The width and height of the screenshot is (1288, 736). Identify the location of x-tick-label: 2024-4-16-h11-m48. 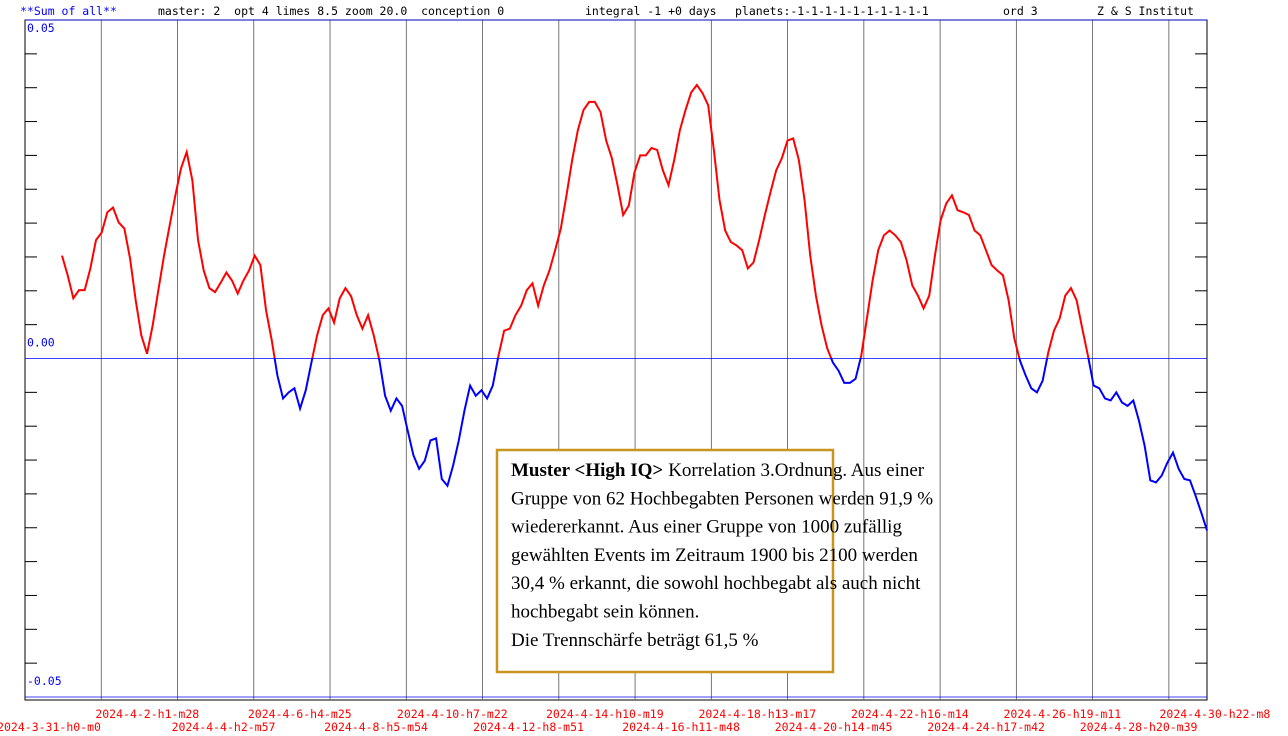
(681, 727).